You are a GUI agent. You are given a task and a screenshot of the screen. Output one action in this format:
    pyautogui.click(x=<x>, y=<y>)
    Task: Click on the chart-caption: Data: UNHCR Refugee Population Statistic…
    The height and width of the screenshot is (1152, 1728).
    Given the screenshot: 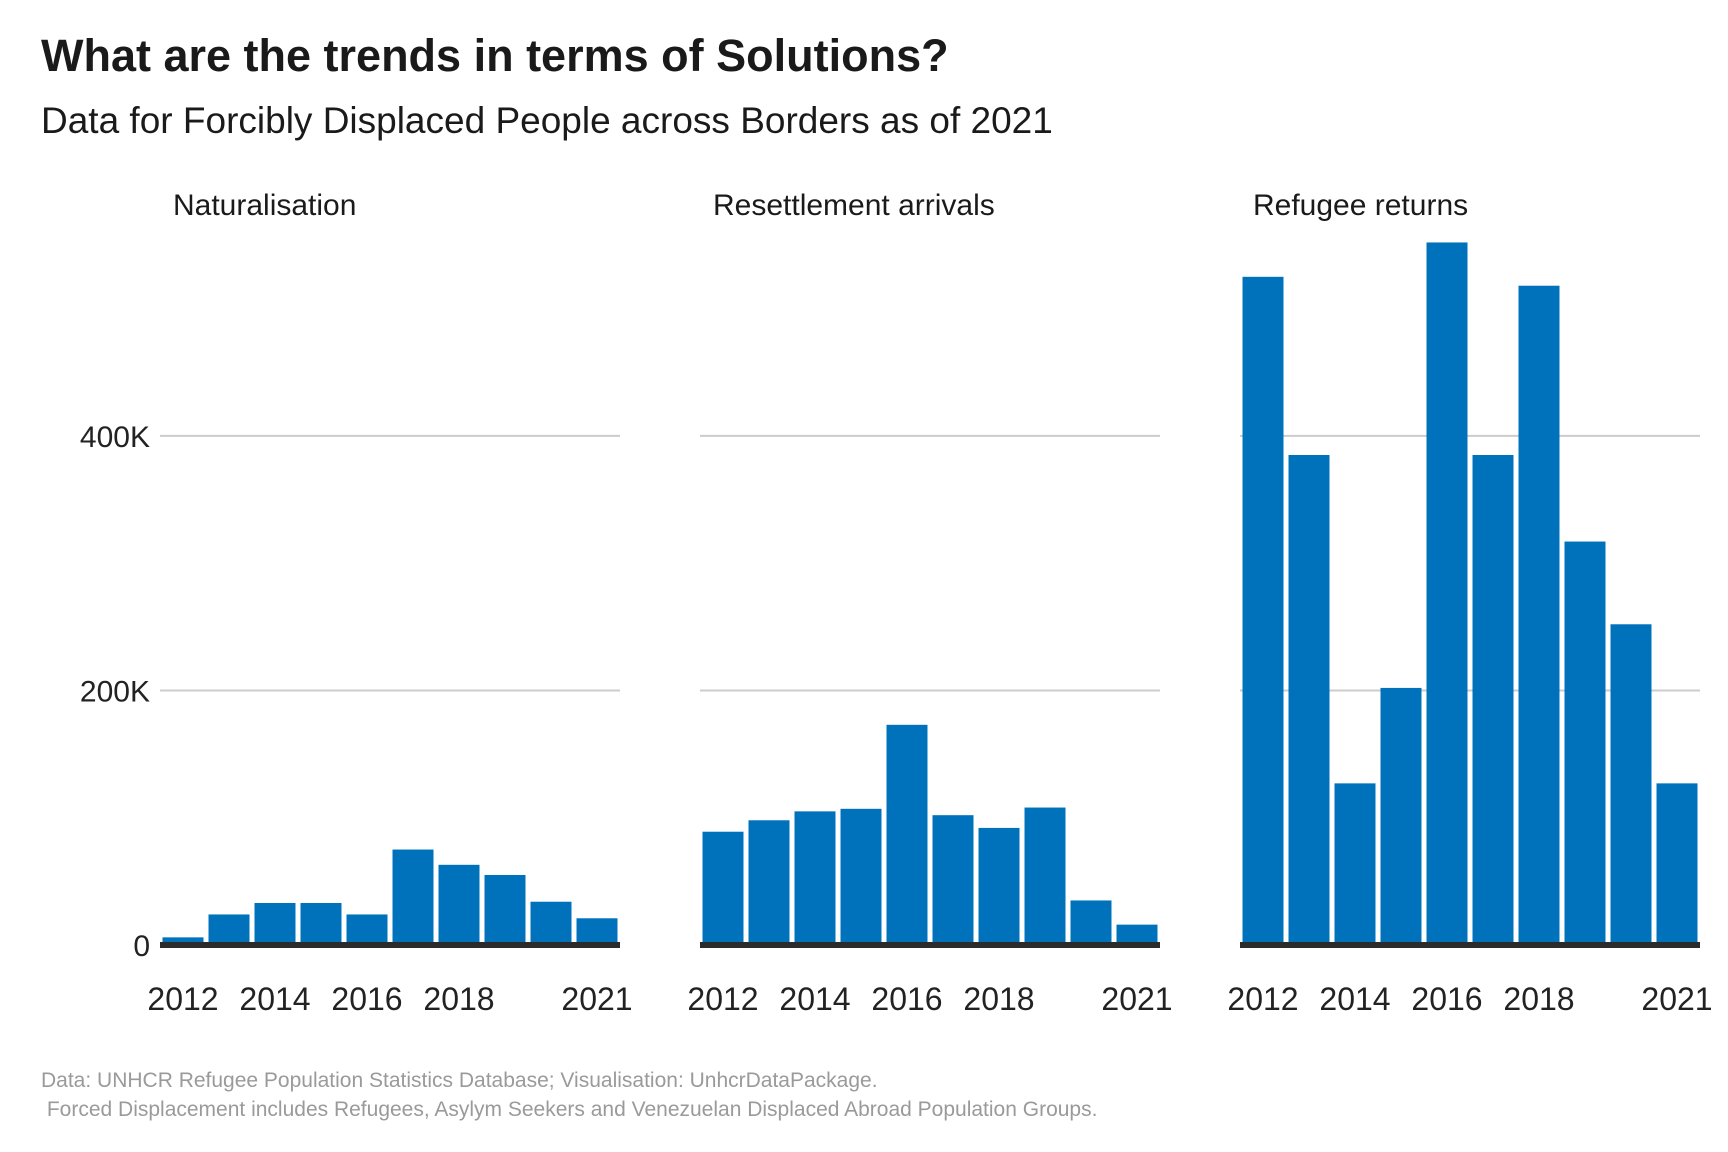 What is the action you would take?
    pyautogui.click(x=569, y=1095)
    